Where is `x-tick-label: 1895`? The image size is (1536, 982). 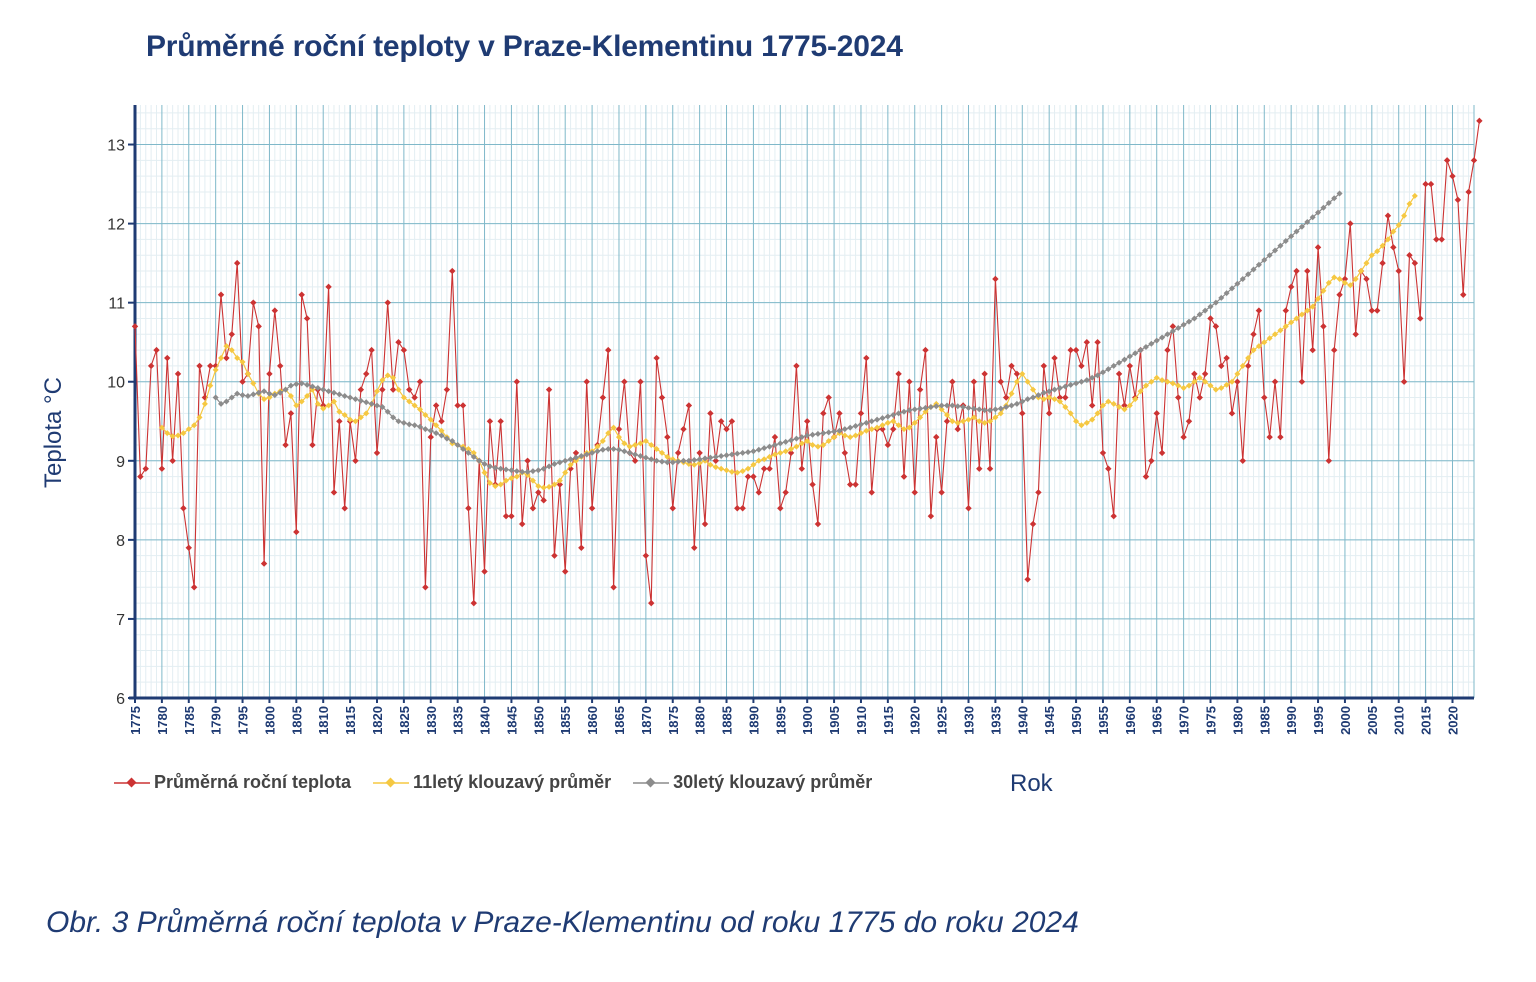 x-tick-label: 1895 is located at coordinates (780, 720).